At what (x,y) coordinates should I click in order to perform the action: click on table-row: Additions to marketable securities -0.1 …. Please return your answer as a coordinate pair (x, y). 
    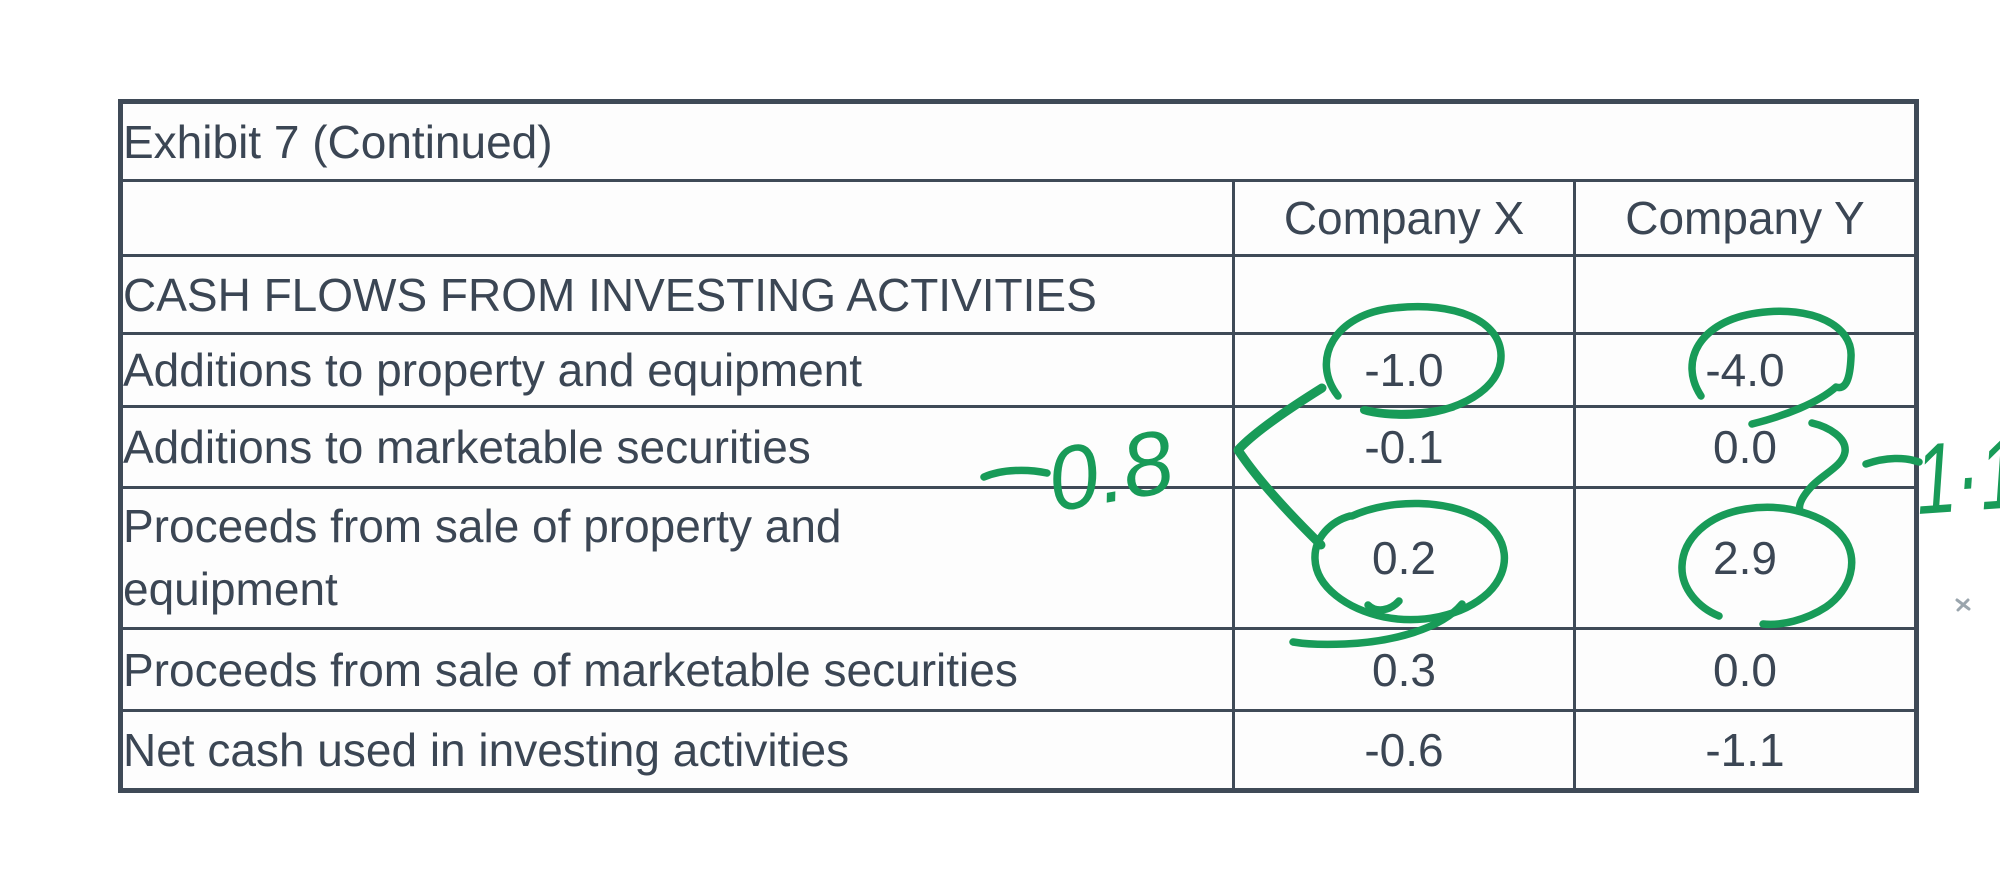
    Looking at the image, I should click on (1018, 447).